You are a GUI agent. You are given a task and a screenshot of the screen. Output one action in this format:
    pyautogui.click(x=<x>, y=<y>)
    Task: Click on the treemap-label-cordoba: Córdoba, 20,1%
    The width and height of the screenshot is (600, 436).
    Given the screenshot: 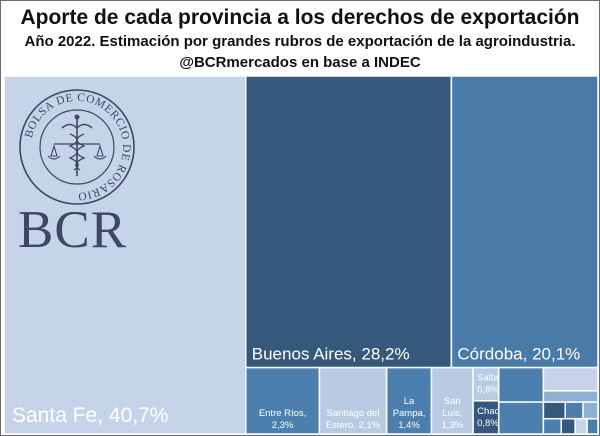 What is the action you would take?
    pyautogui.click(x=518, y=354)
    